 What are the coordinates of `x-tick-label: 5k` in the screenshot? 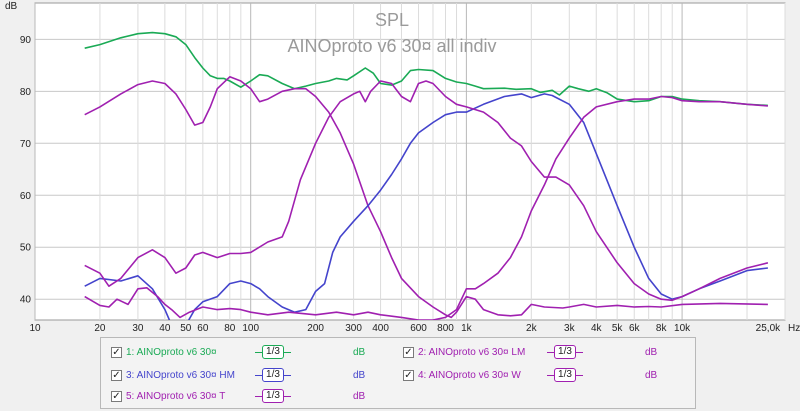 It's located at (618, 328).